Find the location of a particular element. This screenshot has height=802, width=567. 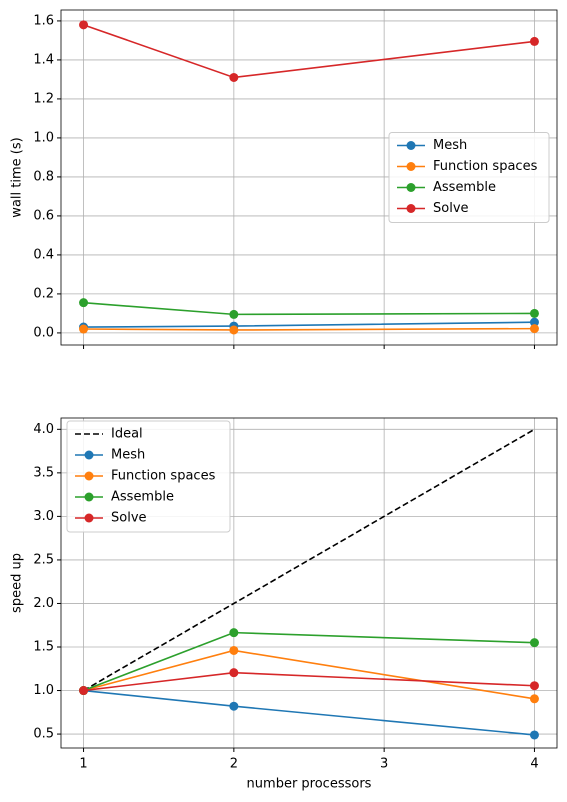

legend-label: Ideal is located at coordinates (127, 434).